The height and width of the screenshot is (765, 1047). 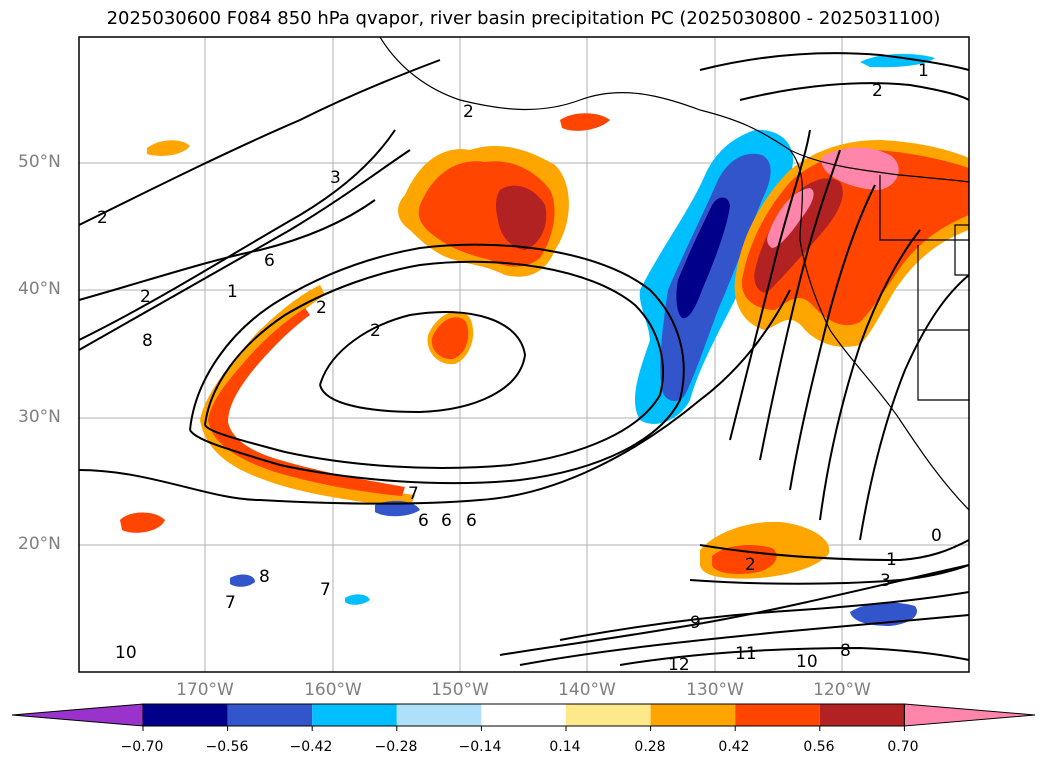 What do you see at coordinates (227, 747) in the screenshot?
I see `colorbar-tick-label: −0.56` at bounding box center [227, 747].